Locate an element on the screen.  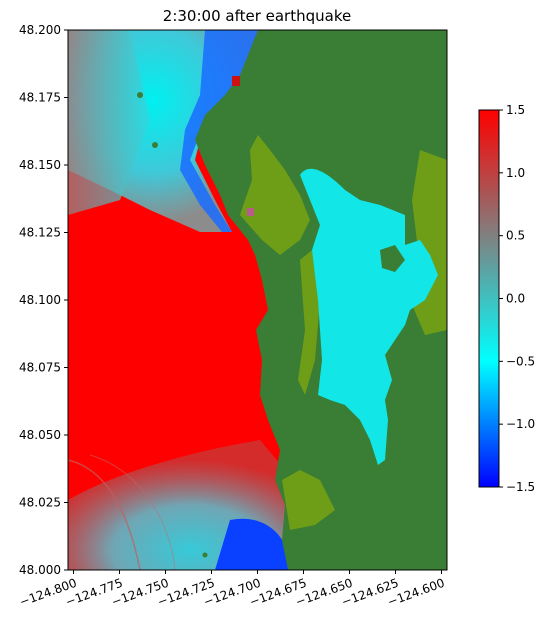
colorbar-axis: −1.5 −1.0 −0.5 0.0 0.5 1.0 1.5 is located at coordinates (517, 298).